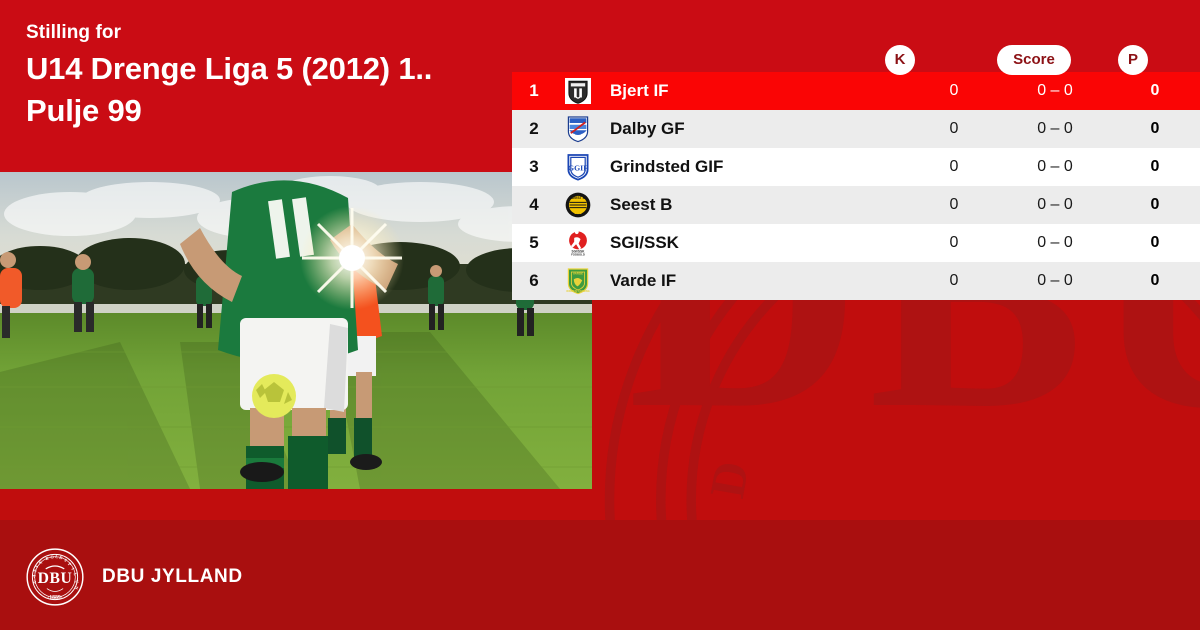 The width and height of the screenshot is (1200, 630). What do you see at coordinates (55, 598) in the screenshot?
I see `svg-text: ·1889·` at bounding box center [55, 598].